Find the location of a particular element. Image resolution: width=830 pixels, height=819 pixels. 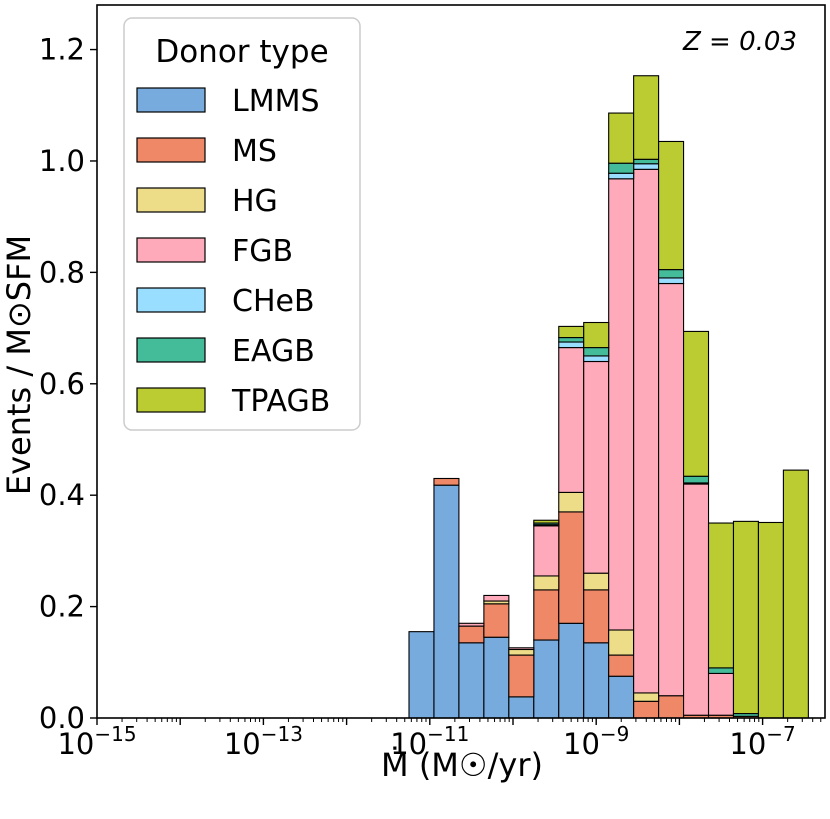

y-axis-label: Events / M⊙SFM is located at coordinates (19, 365).